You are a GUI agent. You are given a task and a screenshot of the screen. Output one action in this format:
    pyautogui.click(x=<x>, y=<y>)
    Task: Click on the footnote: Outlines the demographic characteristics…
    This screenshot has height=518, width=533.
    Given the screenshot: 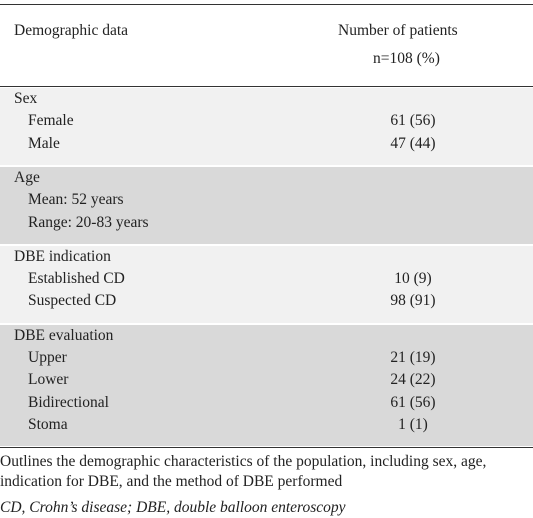 What is the action you would take?
    pyautogui.click(x=243, y=471)
    